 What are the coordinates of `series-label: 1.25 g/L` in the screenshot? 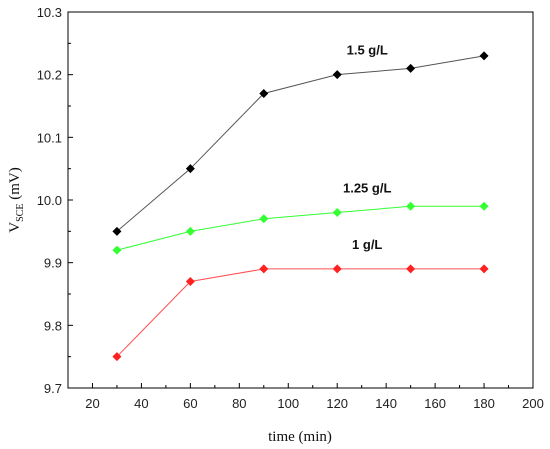 It's located at (367, 188).